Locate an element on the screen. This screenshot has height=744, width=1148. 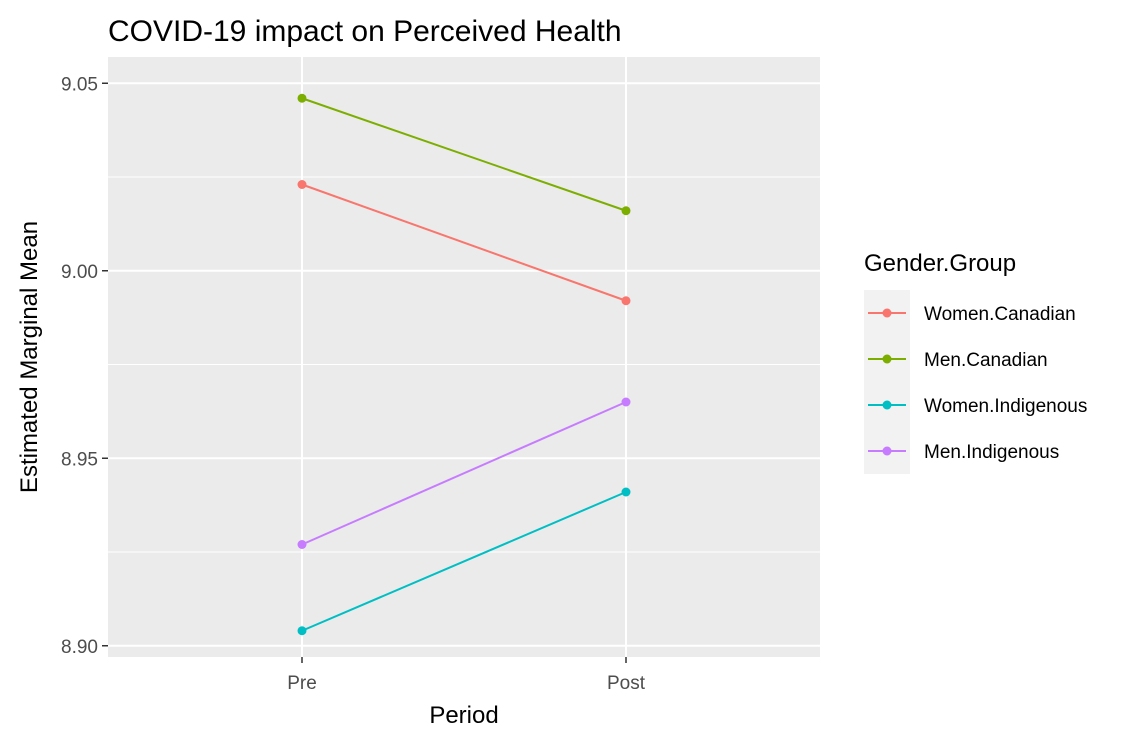
legend-item: Women.Indigenous is located at coordinates (975, 405).